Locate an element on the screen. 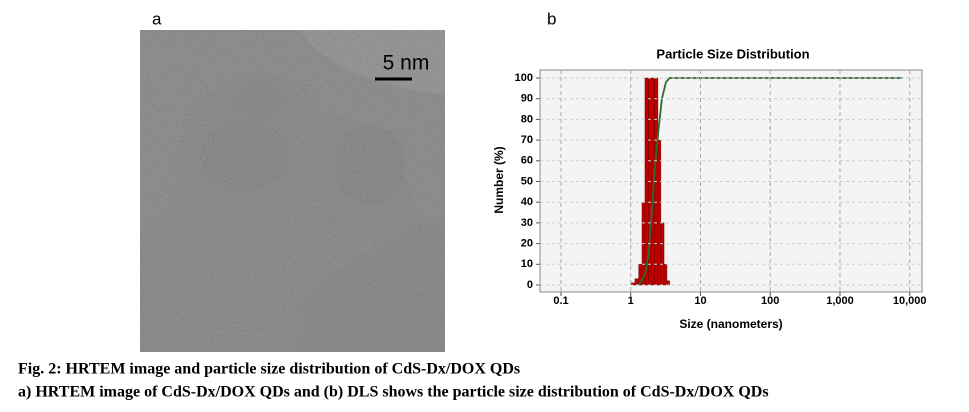 This screenshot has width=969, height=412. y-tick-label: 90 is located at coordinates (527, 99).